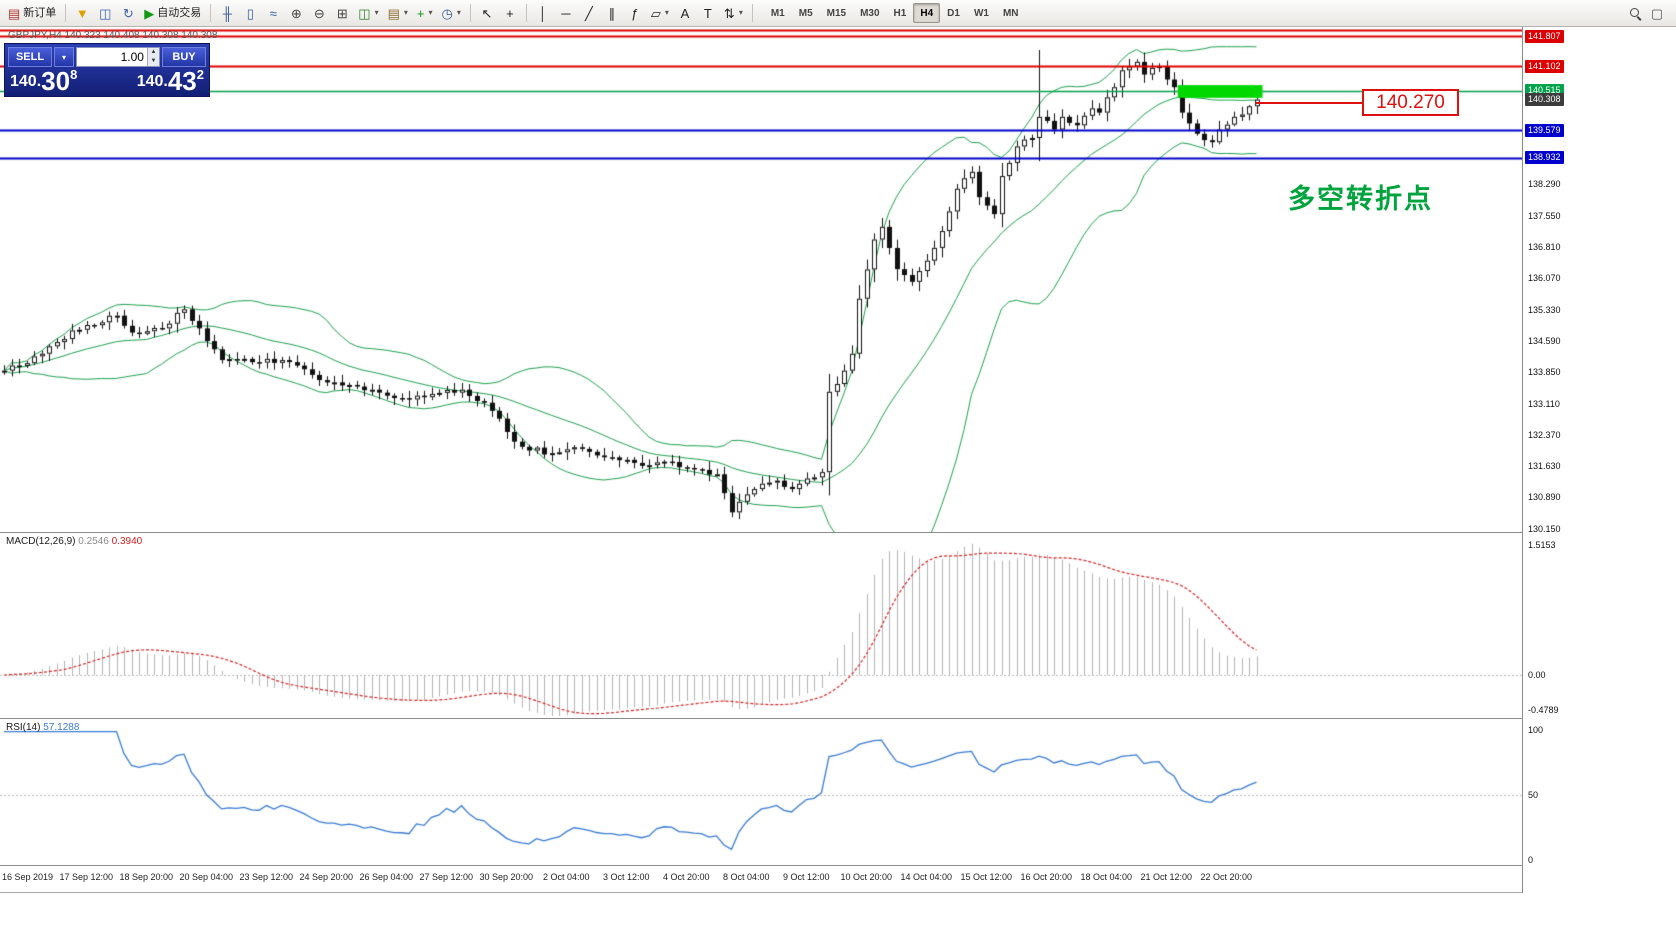 The height and width of the screenshot is (949, 1676). I want to click on macd-label: MACD(12,26,9), so click(41, 541).